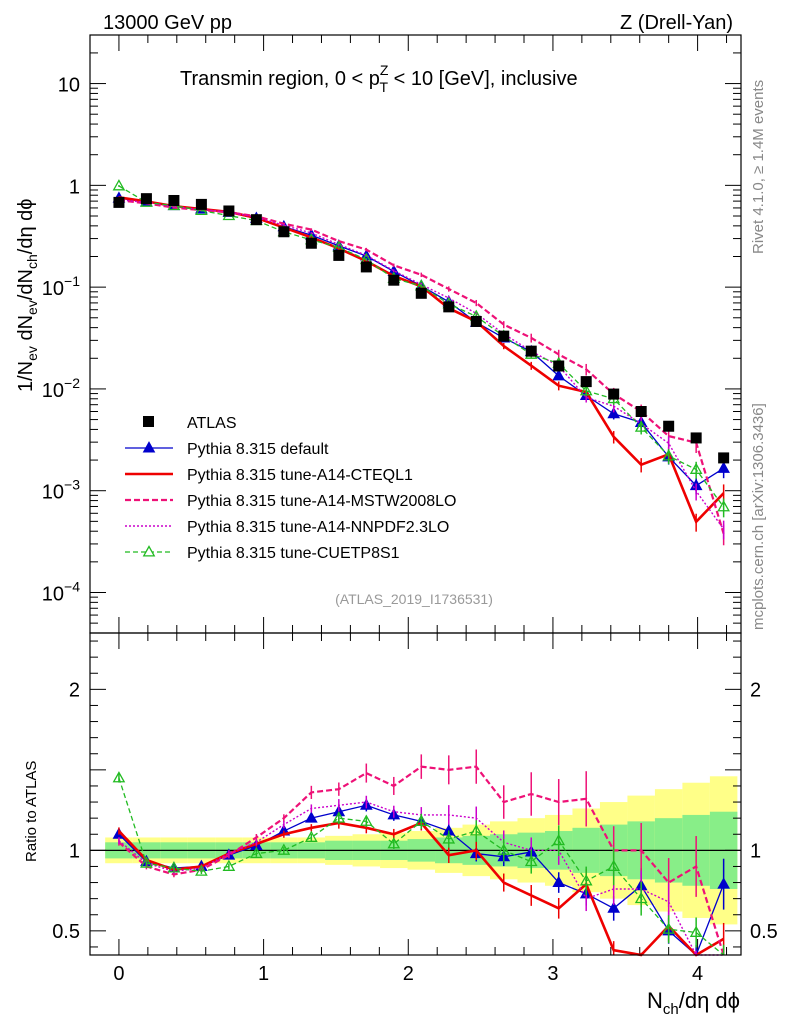 This screenshot has height=1024, width=786. Describe the element at coordinates (212, 423) in the screenshot. I see `legend-label-atlas: ATLAS` at that location.